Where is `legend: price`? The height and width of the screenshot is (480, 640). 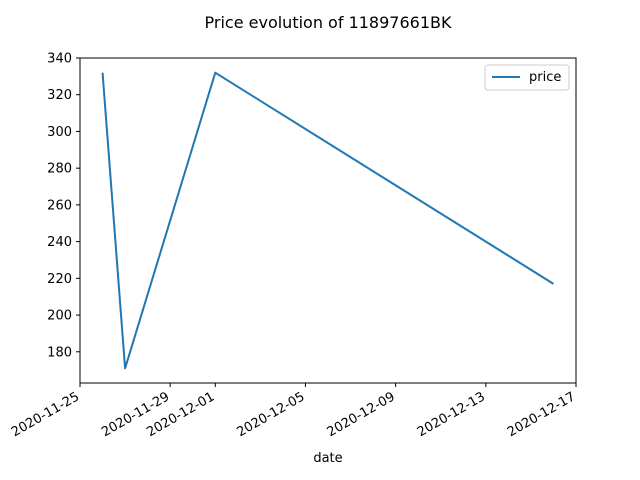
legend: price is located at coordinates (527, 77).